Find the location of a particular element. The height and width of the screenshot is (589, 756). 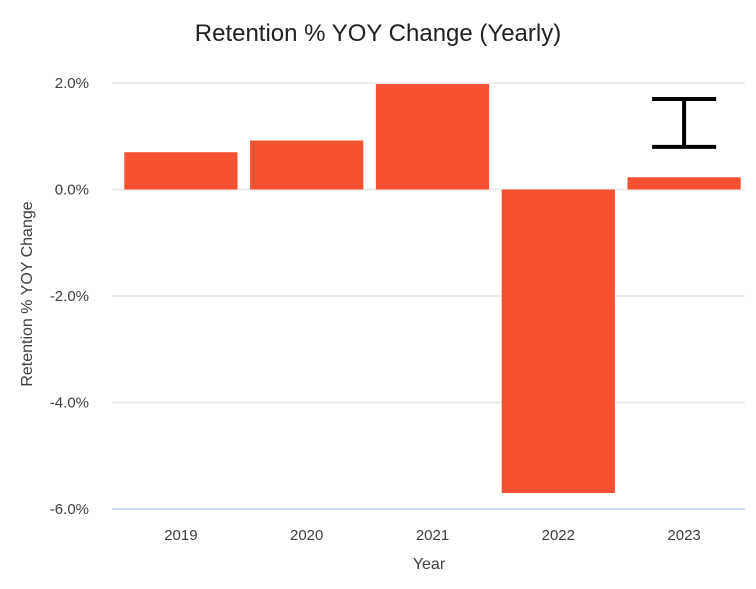

y-tick-label: 0.0% is located at coordinates (72, 190).